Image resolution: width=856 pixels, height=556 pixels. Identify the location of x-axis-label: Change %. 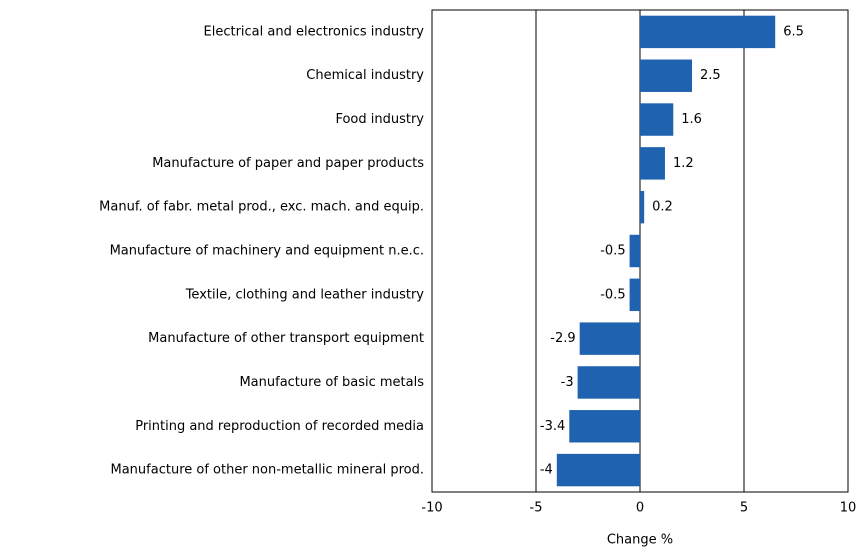
(640, 540).